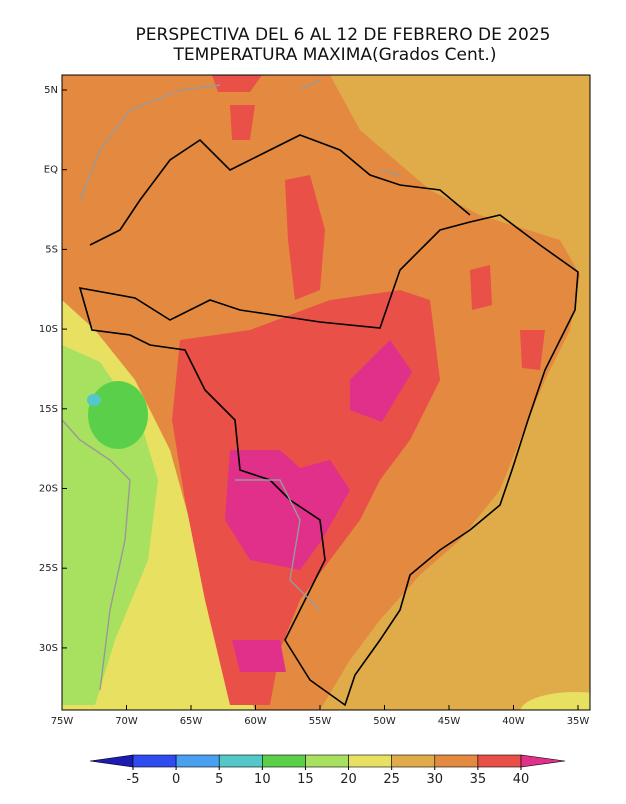 The image size is (626, 804). What do you see at coordinates (513, 721) in the screenshot?
I see `lon-label: 40W` at bounding box center [513, 721].